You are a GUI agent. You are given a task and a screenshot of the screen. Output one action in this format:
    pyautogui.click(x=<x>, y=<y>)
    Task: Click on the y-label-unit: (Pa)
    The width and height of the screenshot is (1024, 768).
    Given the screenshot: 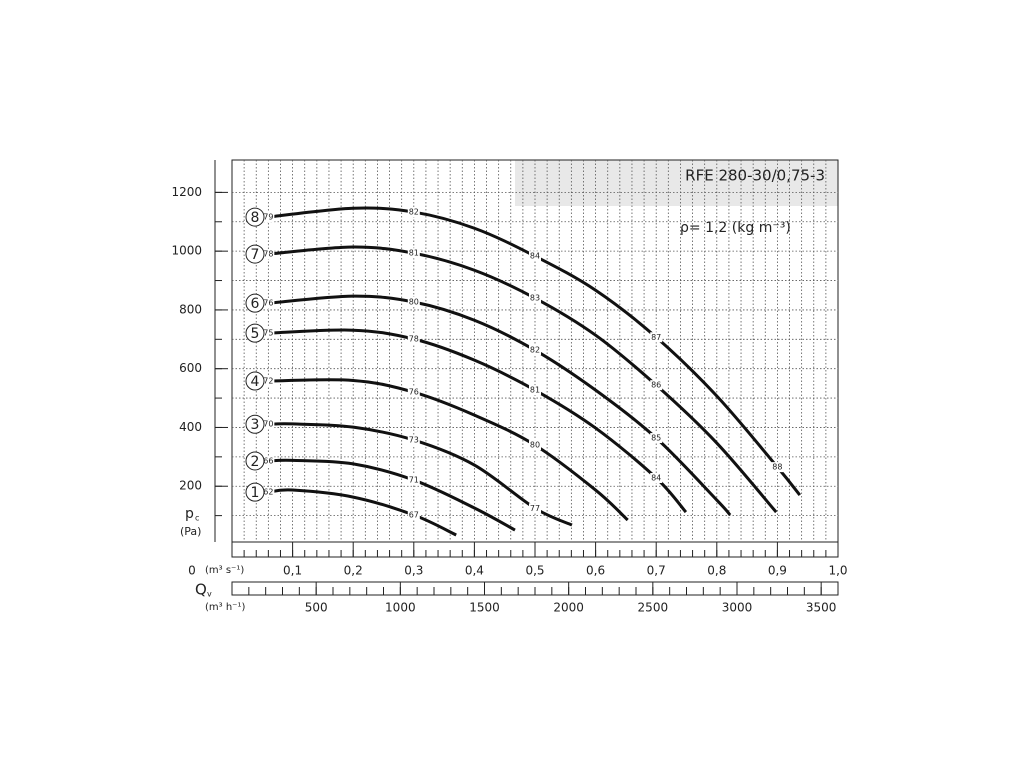 What is the action you would take?
    pyautogui.click(x=190, y=531)
    